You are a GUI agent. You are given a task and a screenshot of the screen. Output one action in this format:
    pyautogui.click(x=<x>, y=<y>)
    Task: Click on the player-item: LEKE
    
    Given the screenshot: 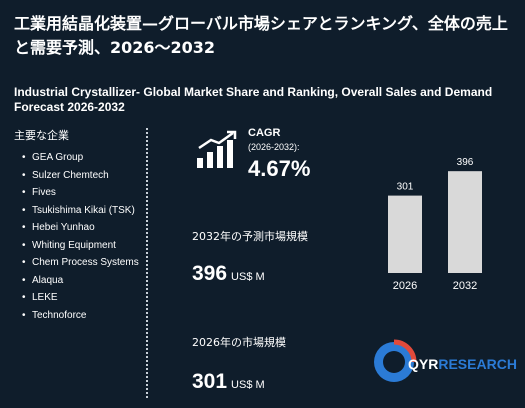 What is the action you would take?
    pyautogui.click(x=81, y=298)
    